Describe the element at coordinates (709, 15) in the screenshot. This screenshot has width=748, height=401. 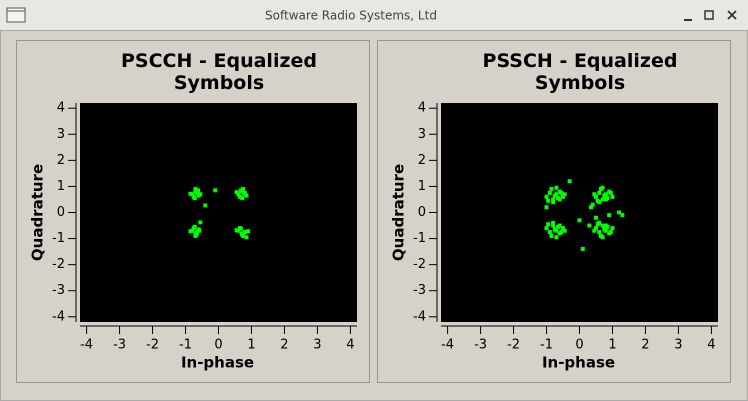
I see `maximize-button` at that location.